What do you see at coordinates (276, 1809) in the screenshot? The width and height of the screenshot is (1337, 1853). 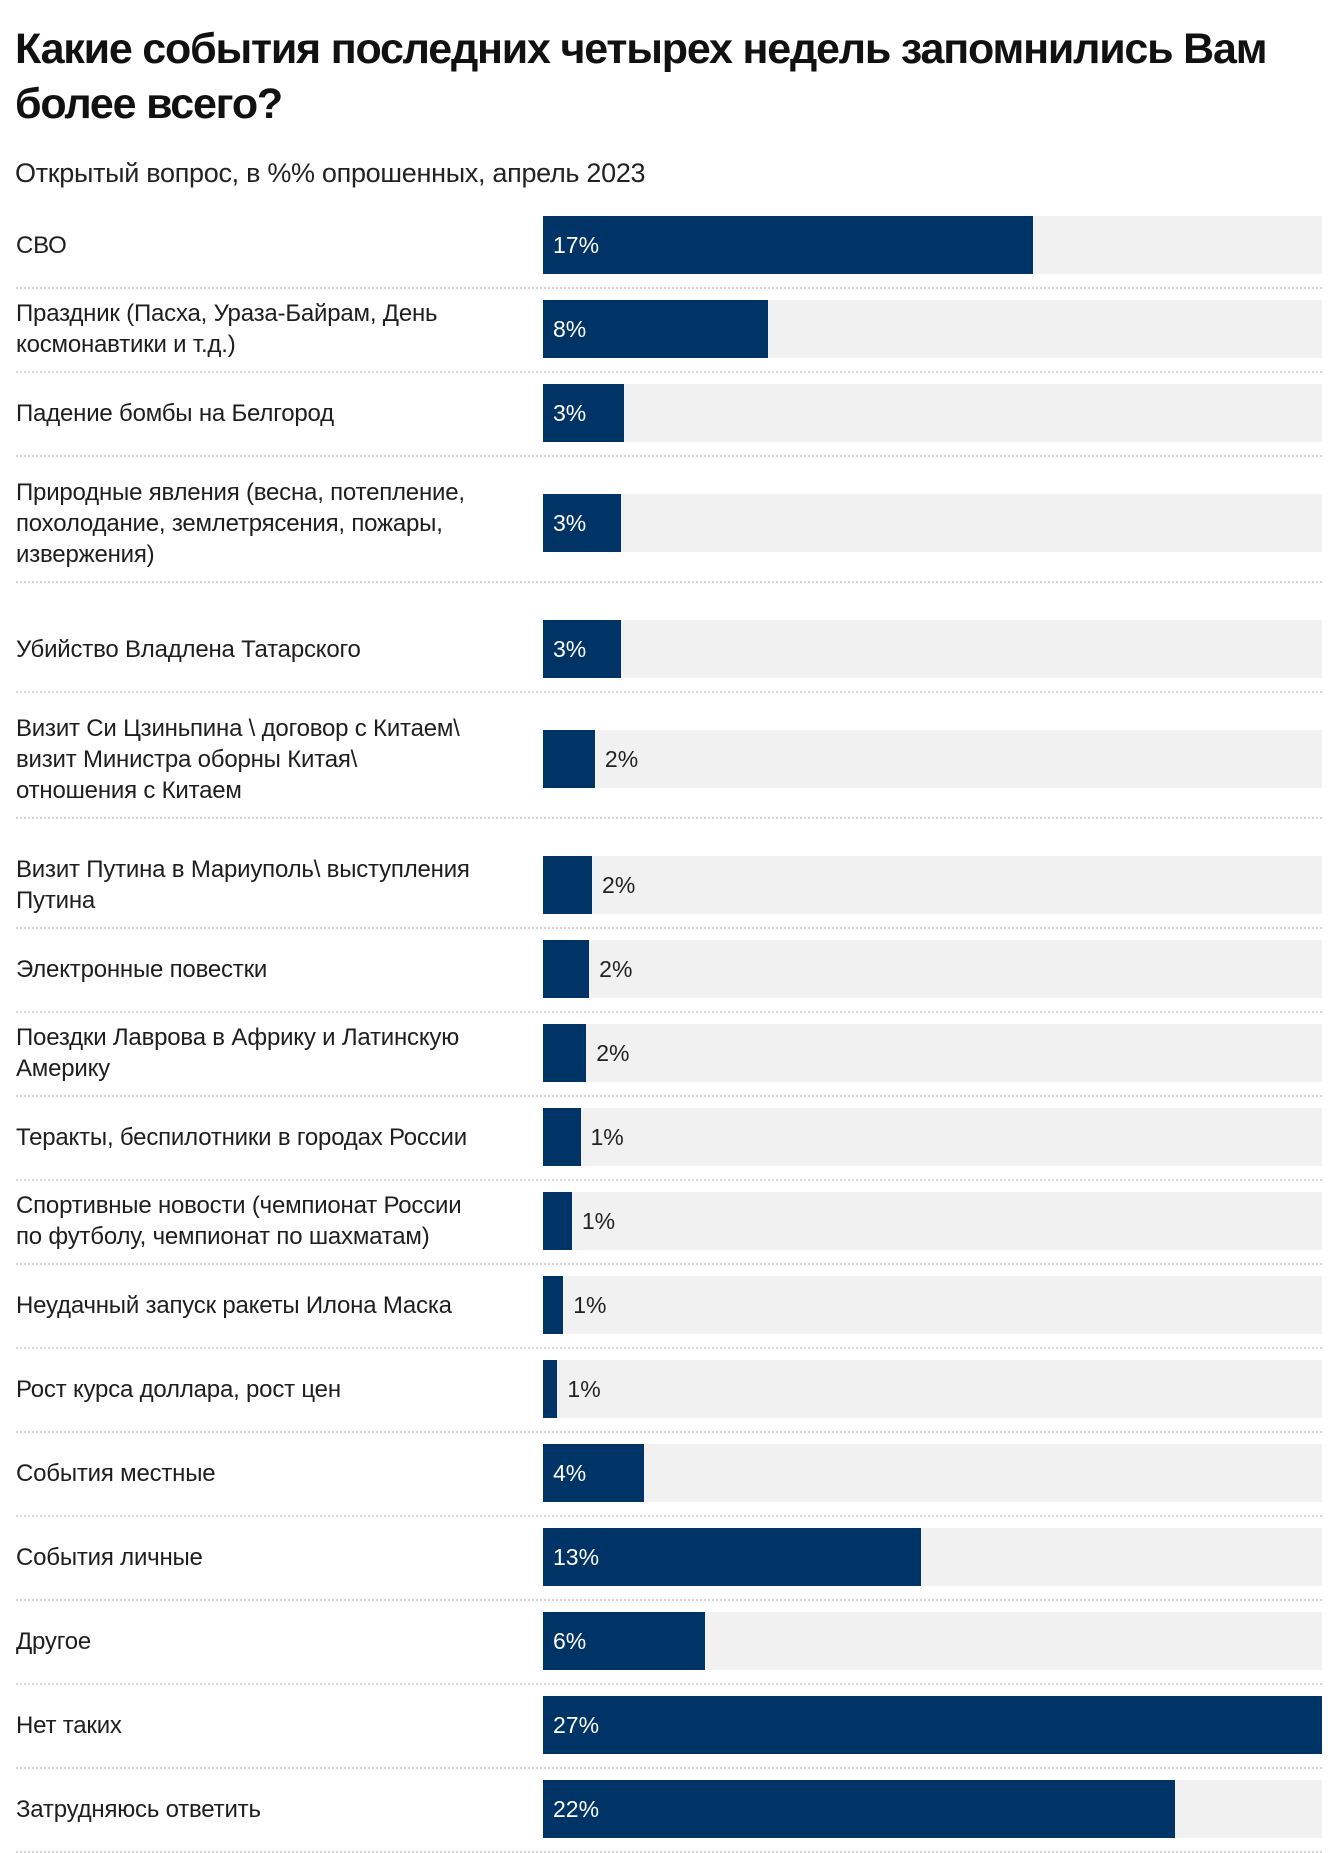 I see `category-label: Затрудняюсь ответить` at bounding box center [276, 1809].